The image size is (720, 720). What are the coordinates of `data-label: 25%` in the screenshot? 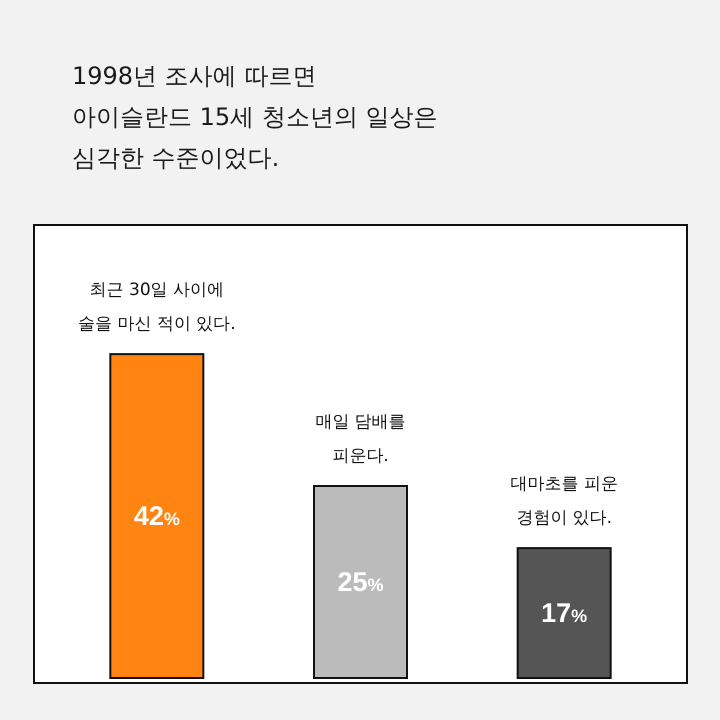 It's located at (360, 582).